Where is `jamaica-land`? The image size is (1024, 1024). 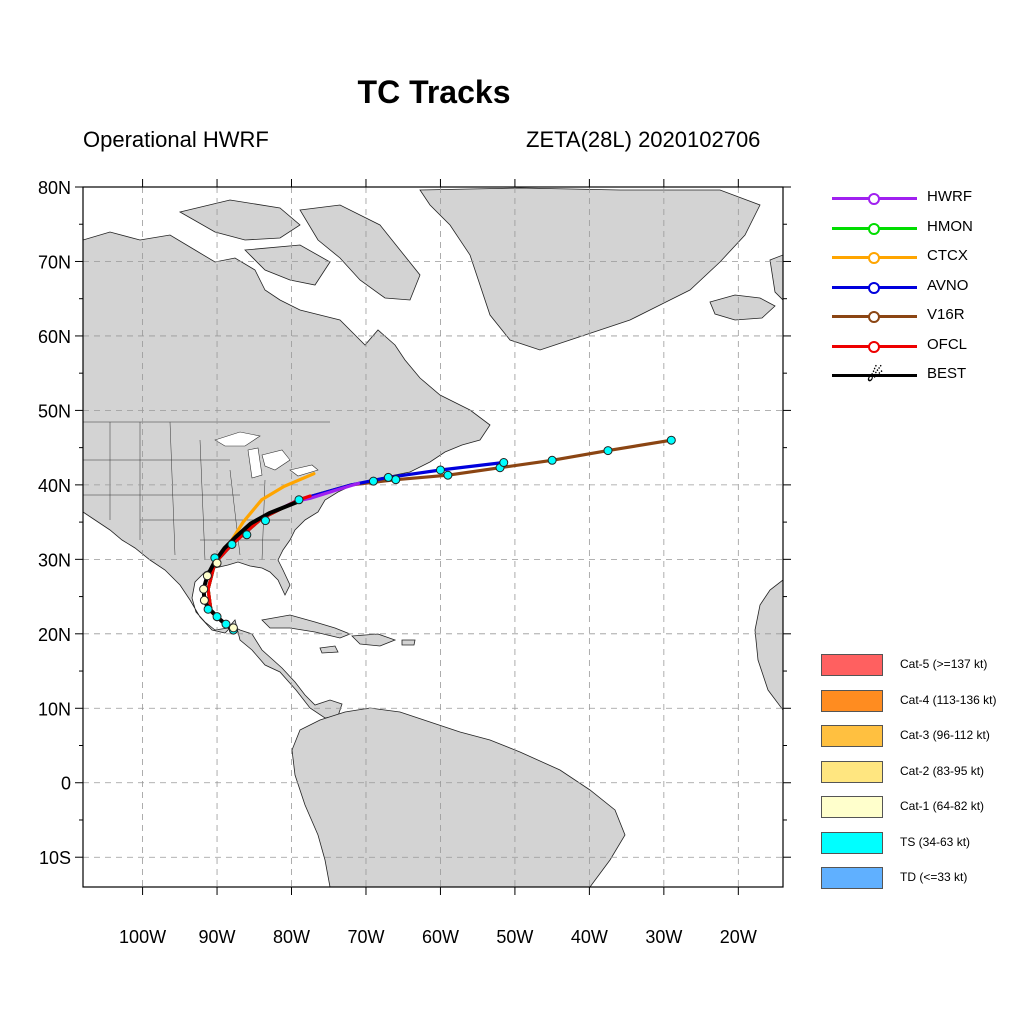
jamaica-land is located at coordinates (329, 649).